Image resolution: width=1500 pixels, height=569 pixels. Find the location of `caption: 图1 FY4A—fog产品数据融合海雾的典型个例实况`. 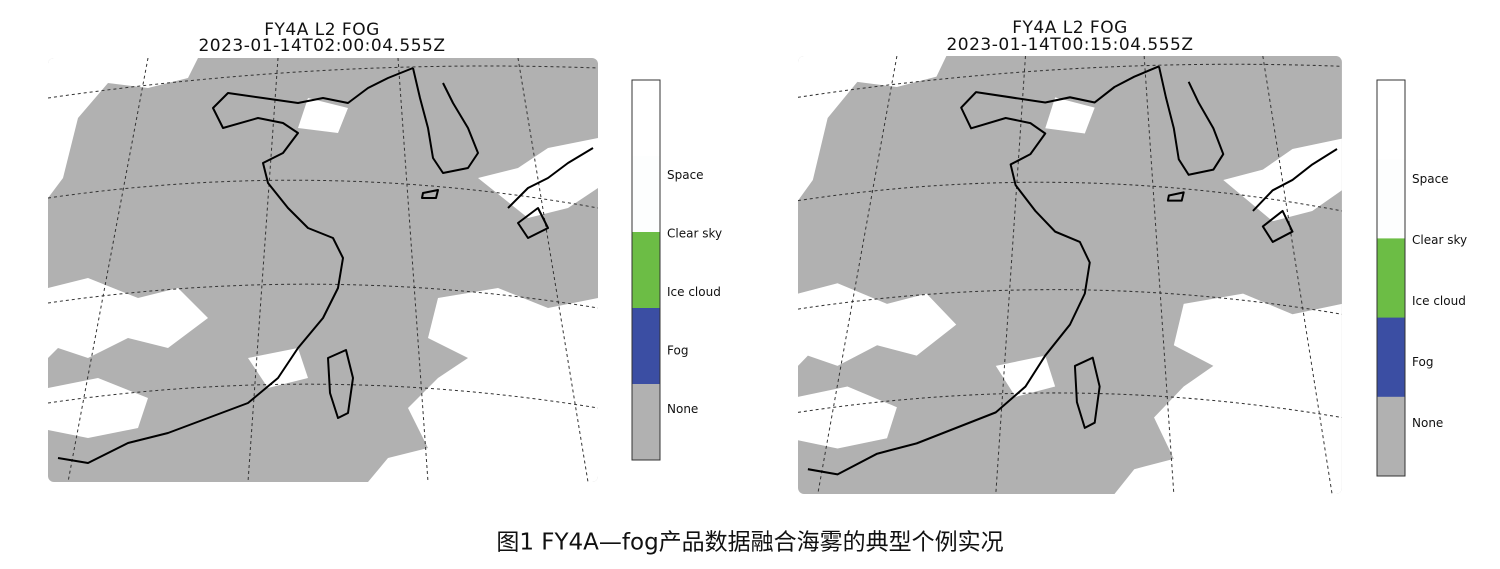

caption: 图1 FY4A—fog产品数据融合海雾的典型个例实况 is located at coordinates (749, 543).